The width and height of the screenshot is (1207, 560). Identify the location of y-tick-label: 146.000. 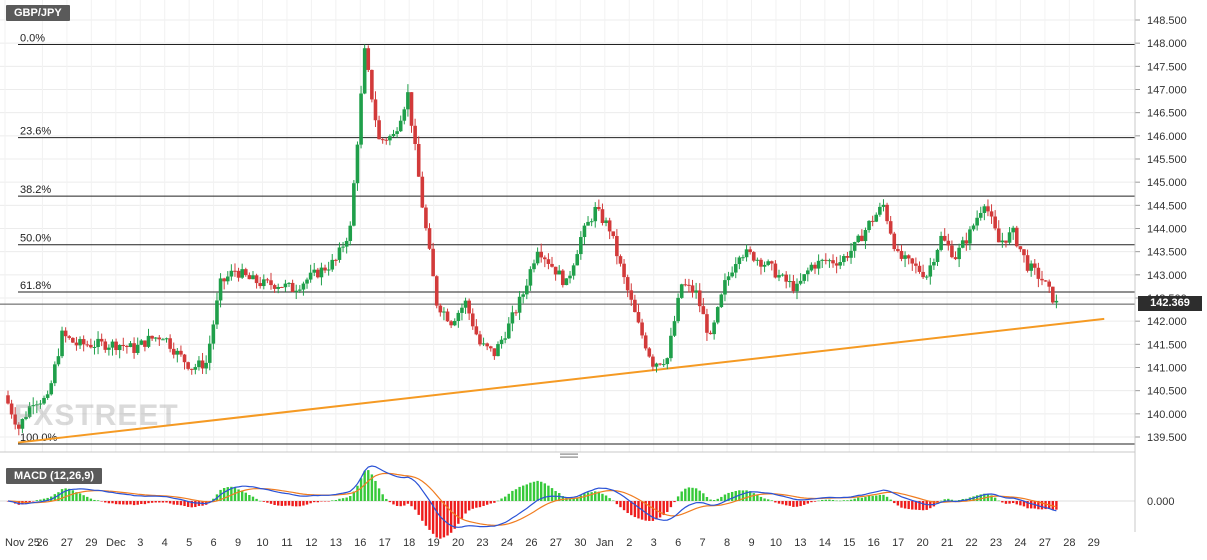
(1167, 137).